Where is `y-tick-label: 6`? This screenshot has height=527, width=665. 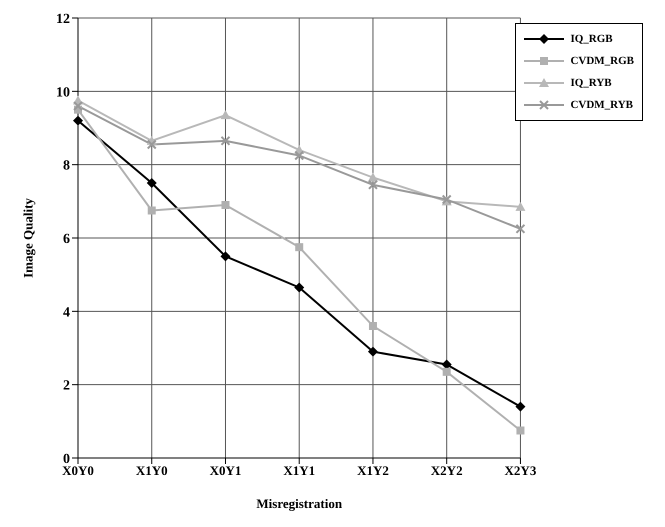 y-tick-label: 6 is located at coordinates (66, 239).